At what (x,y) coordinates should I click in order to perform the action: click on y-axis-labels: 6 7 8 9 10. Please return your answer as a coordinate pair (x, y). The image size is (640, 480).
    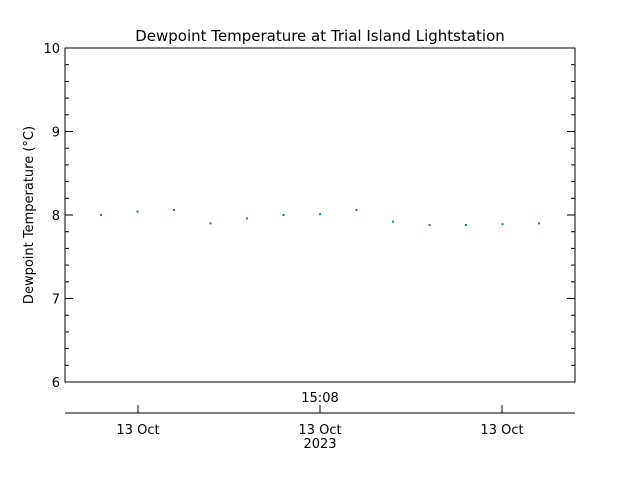
    Looking at the image, I should click on (51, 216).